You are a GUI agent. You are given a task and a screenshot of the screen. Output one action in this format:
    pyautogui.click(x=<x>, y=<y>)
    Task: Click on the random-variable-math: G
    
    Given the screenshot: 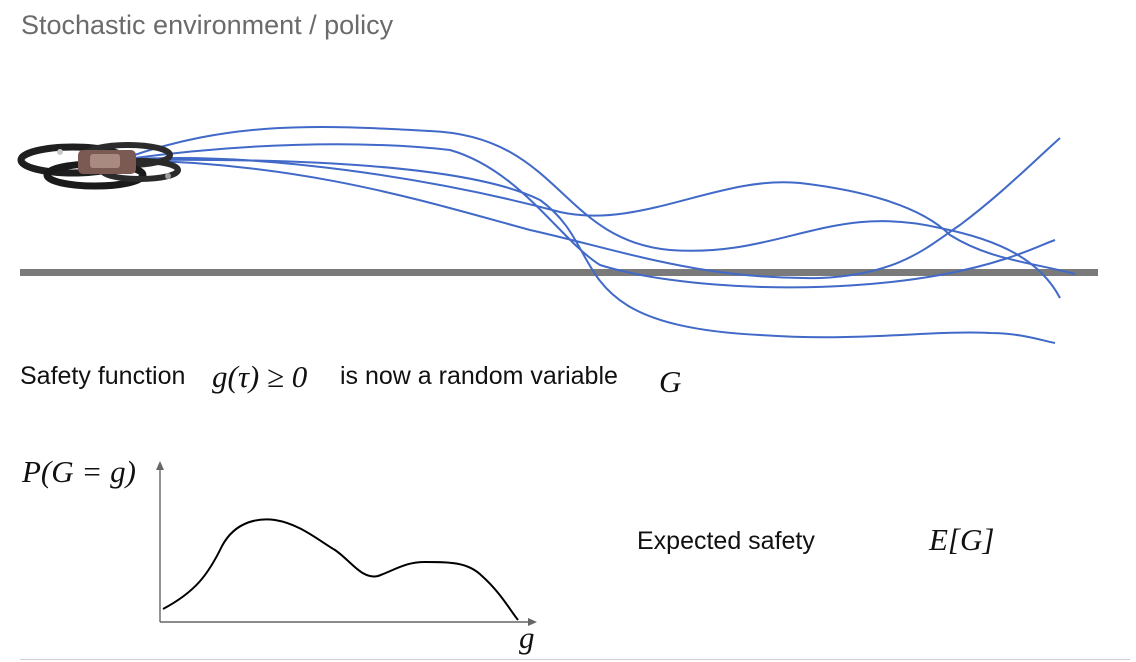 What is the action you would take?
    pyautogui.click(x=670, y=381)
    